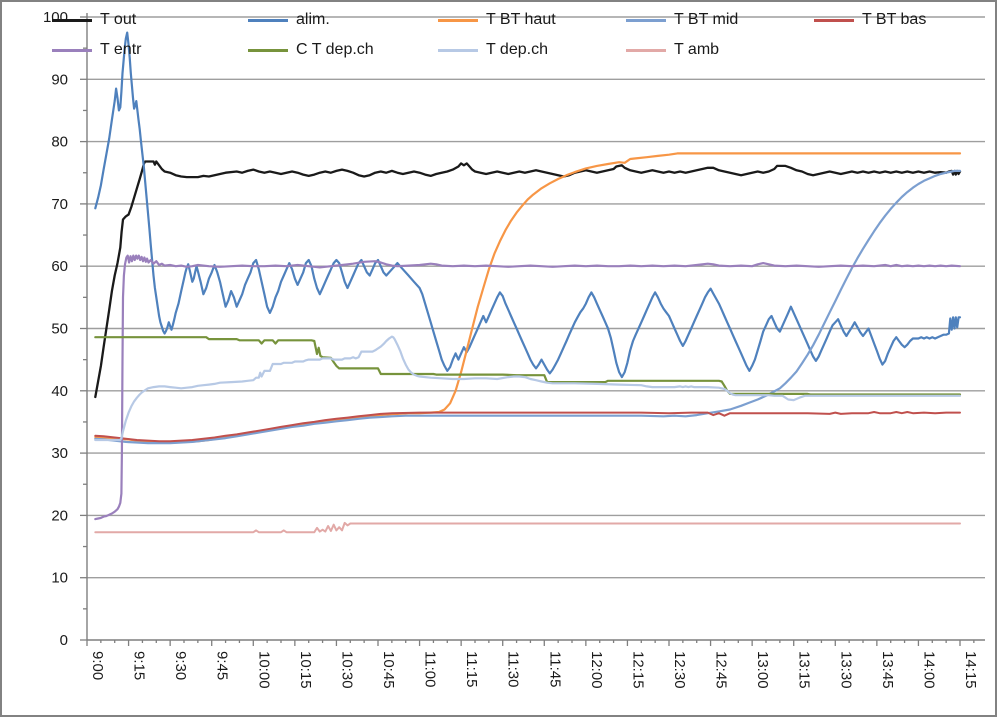  I want to click on x-tick-label: 9:00, so click(97, 665).